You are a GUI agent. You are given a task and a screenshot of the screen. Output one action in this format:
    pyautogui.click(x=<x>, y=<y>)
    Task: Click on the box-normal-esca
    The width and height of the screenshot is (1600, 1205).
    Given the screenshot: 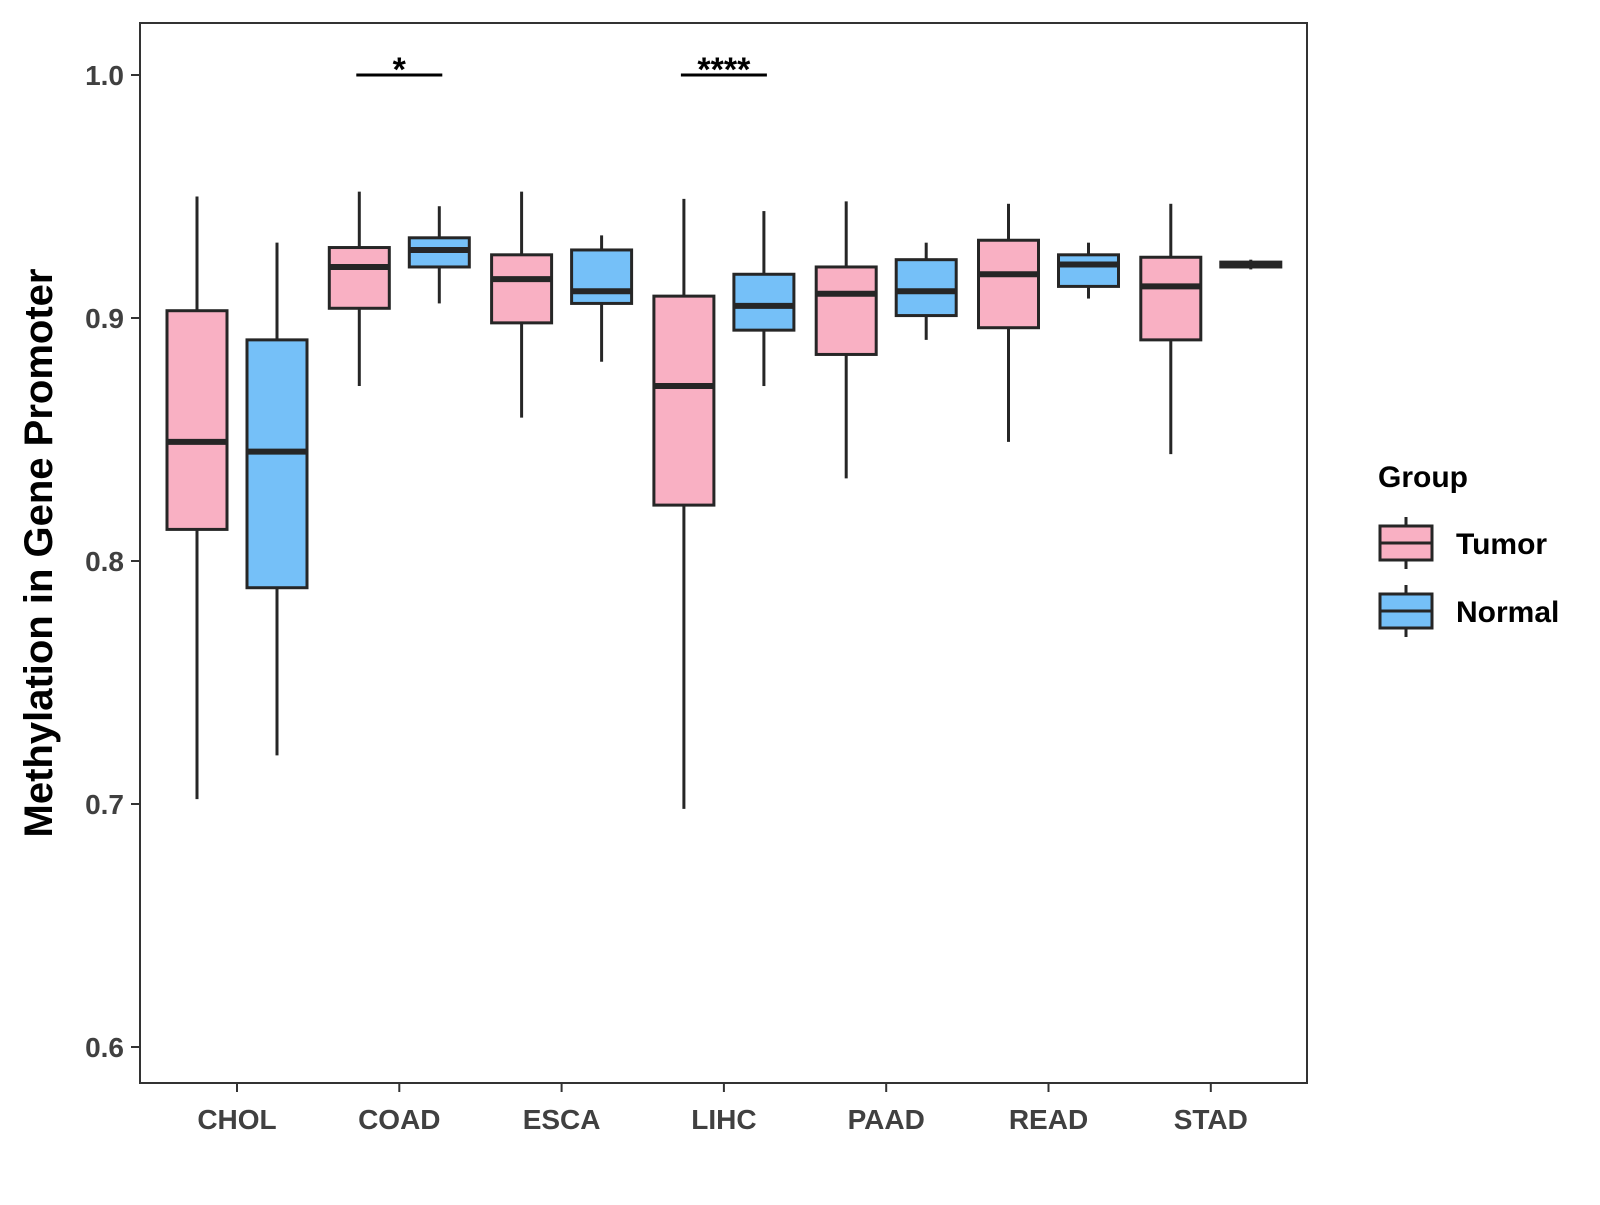 What is the action you would take?
    pyautogui.click(x=602, y=298)
    